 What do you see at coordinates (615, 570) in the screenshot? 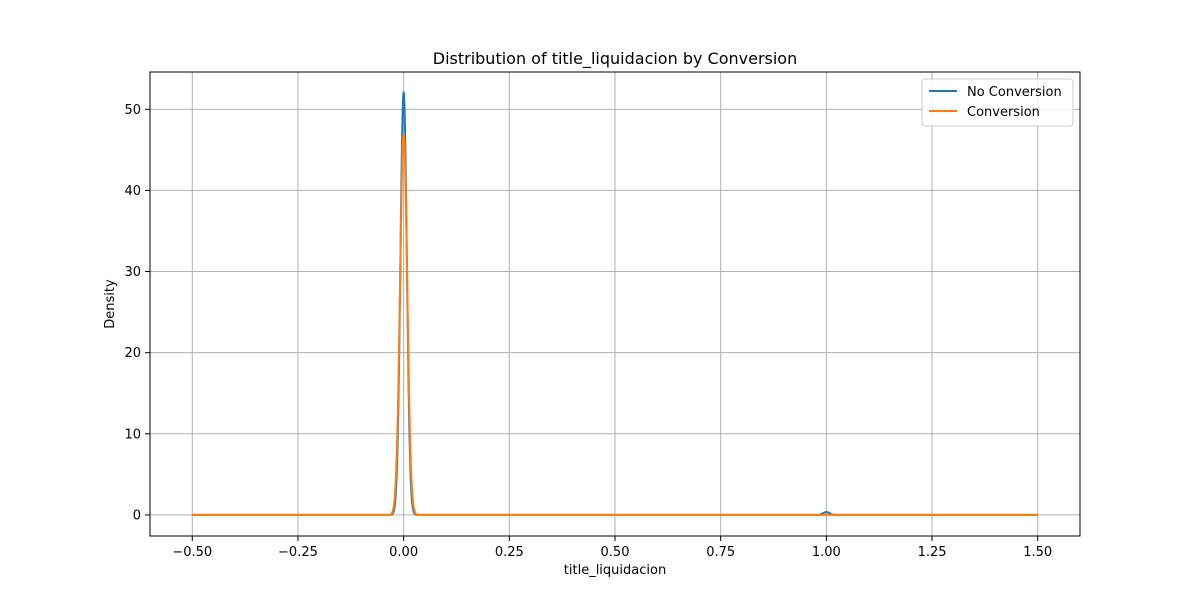
I see `x-axis-label: title_liquidacion` at bounding box center [615, 570].